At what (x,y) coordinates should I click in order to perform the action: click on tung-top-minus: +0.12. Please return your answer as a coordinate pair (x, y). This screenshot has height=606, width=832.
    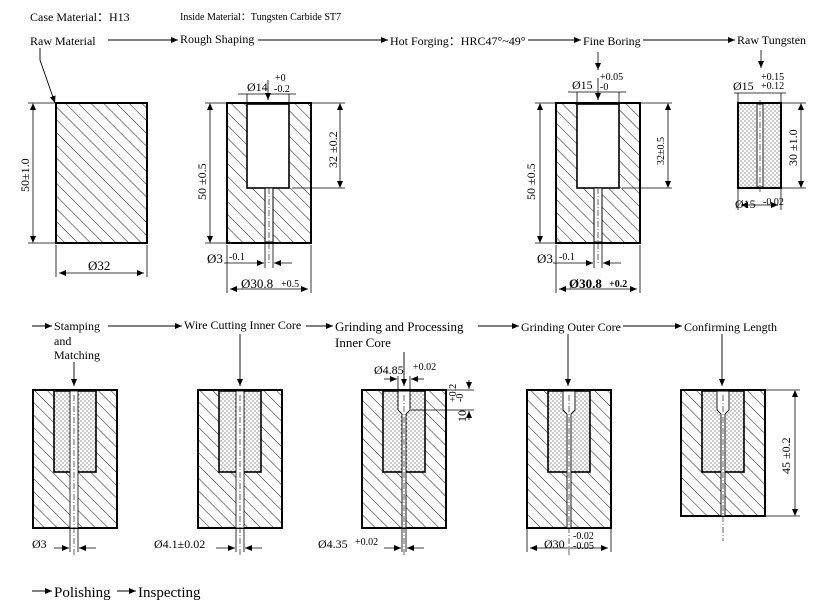
    Looking at the image, I should click on (772, 86).